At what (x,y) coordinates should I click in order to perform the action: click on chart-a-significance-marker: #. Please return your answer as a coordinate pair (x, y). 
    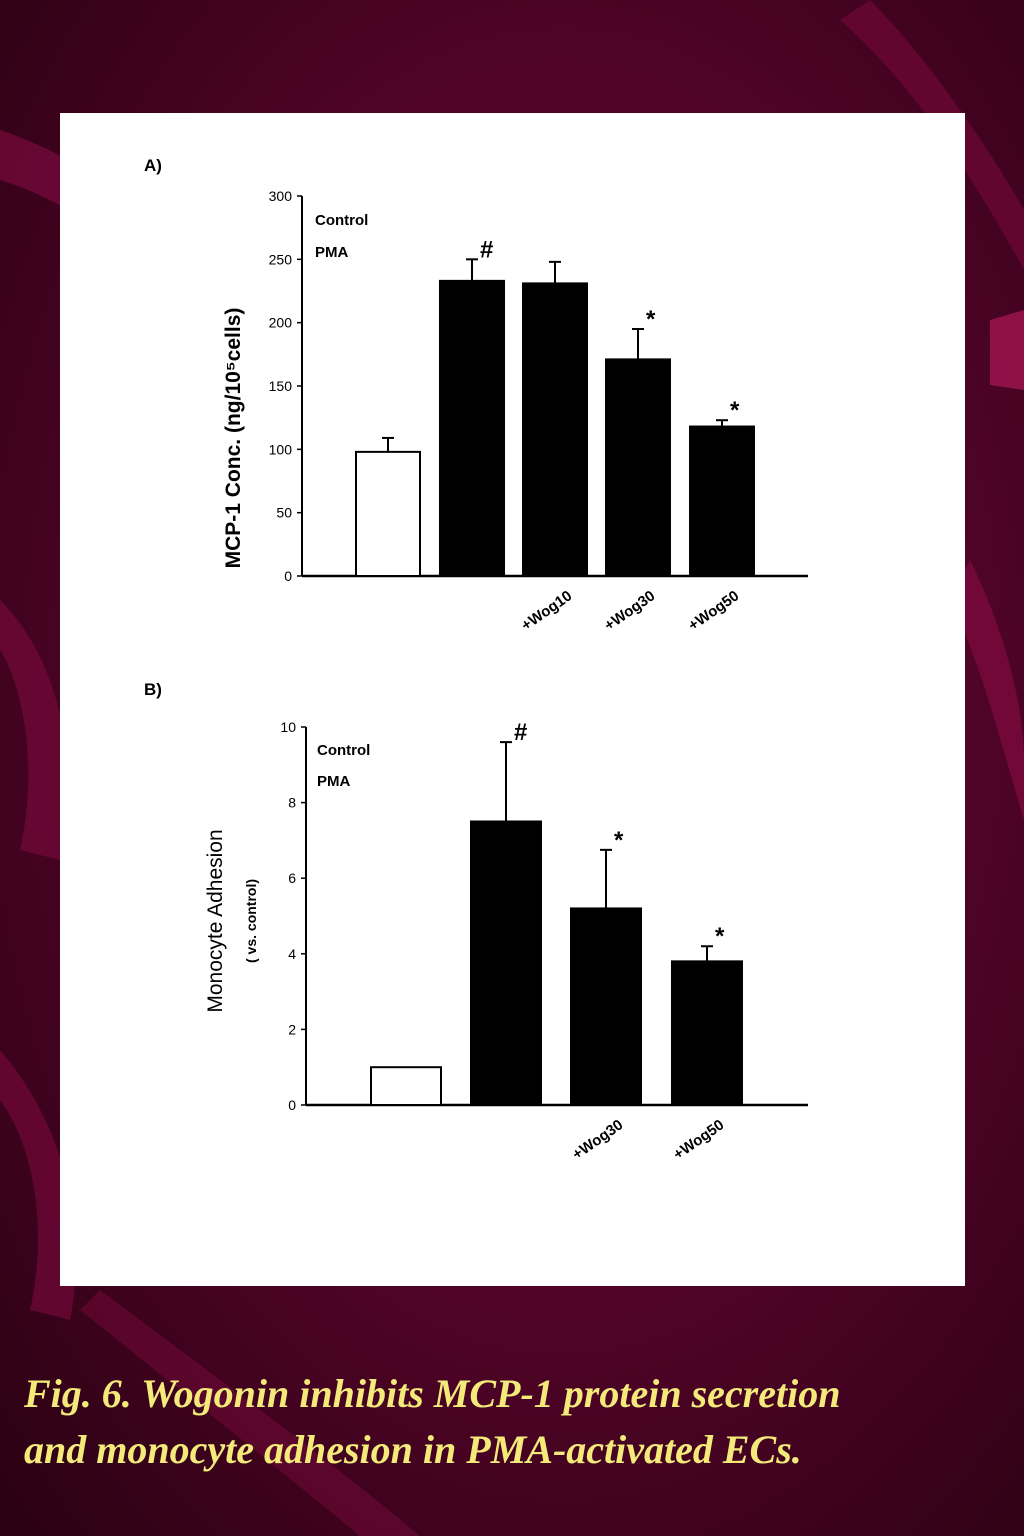
    Looking at the image, I should click on (486, 249).